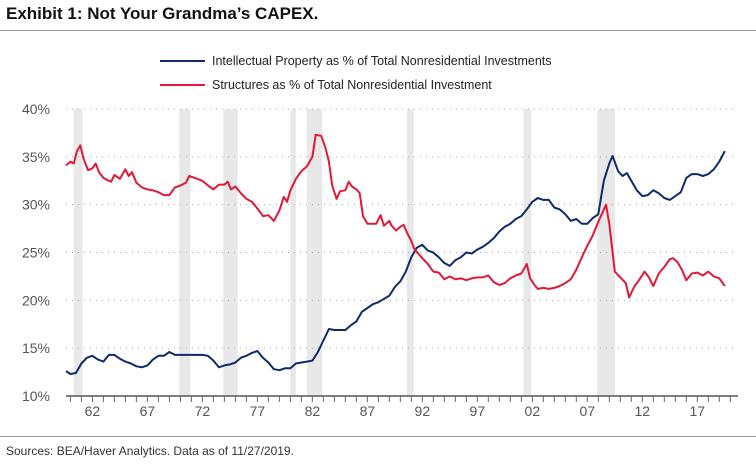 The width and height of the screenshot is (756, 473). I want to click on x-tick-label: 02, so click(533, 411).